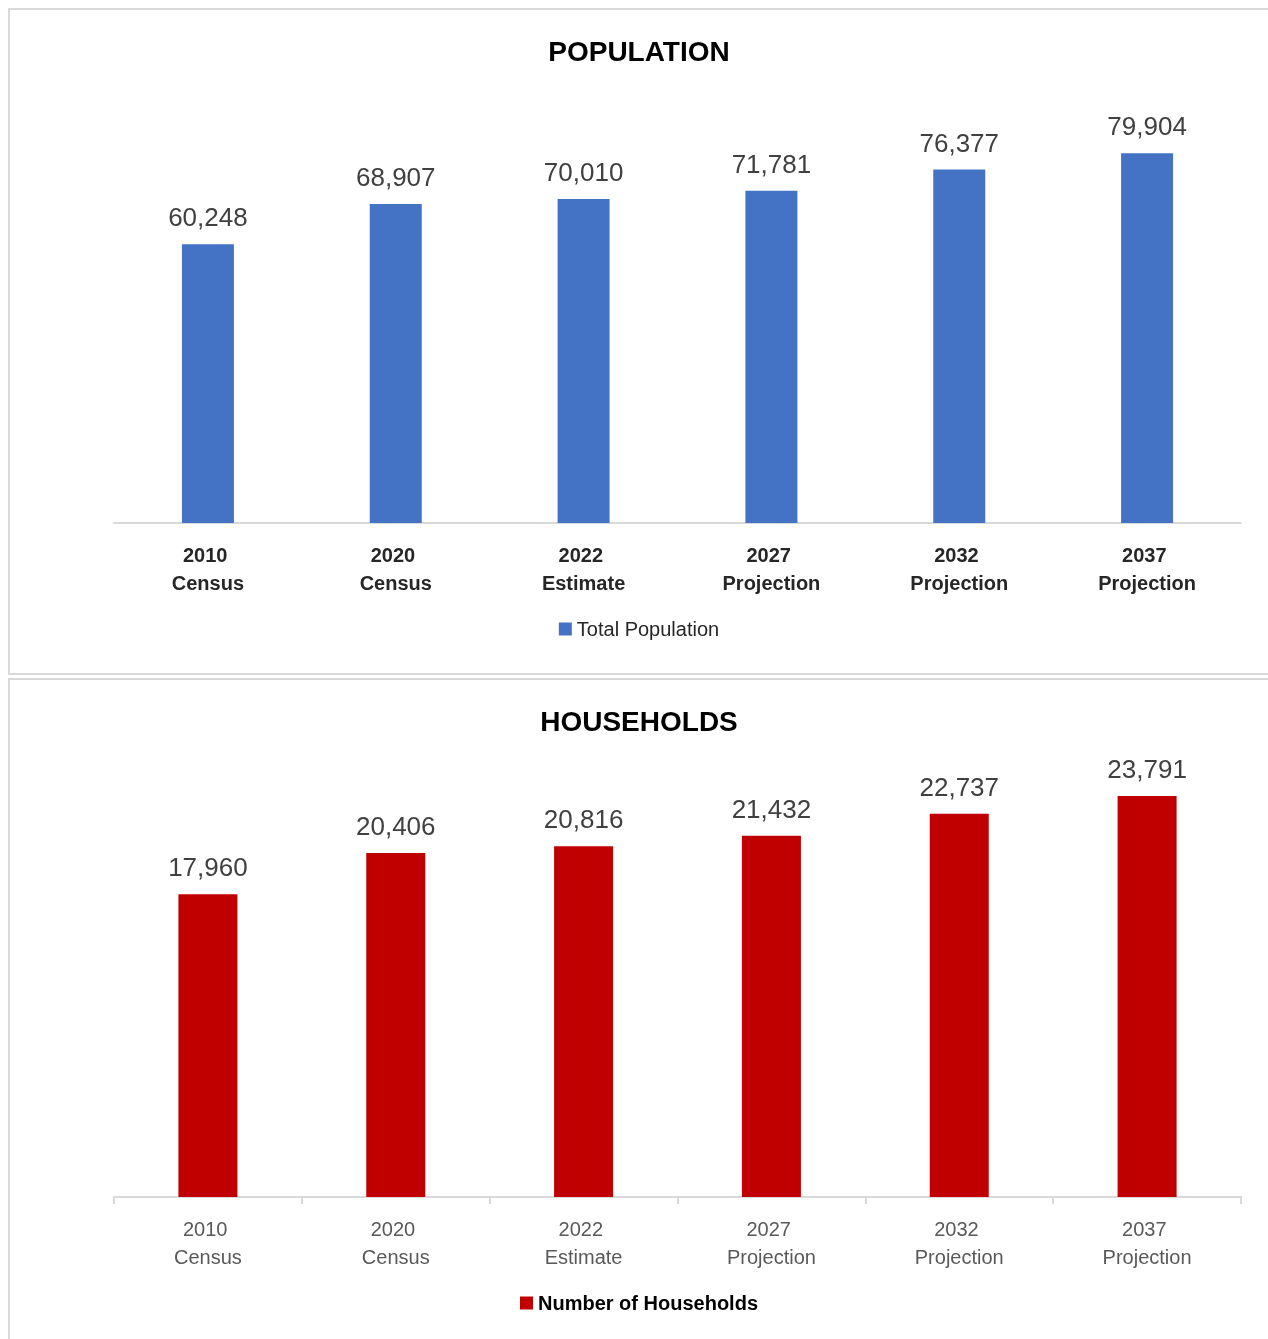 Image resolution: width=1268 pixels, height=1339 pixels. Describe the element at coordinates (1147, 126) in the screenshot. I see `data-label: 79,904` at that location.